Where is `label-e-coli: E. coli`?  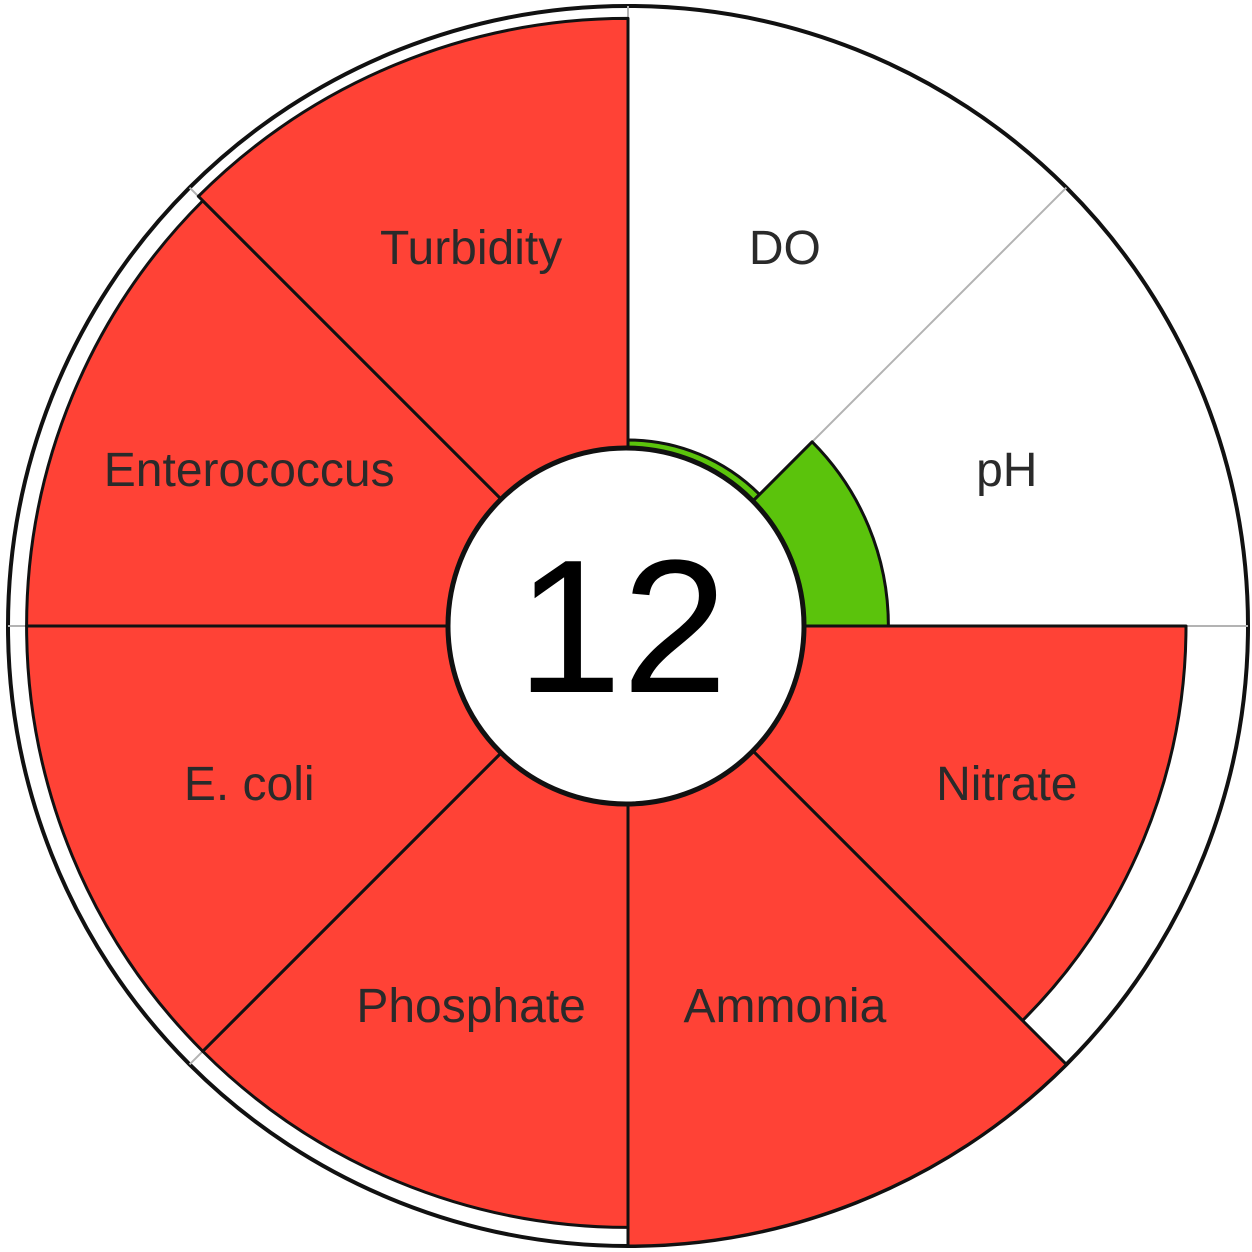 label-e-coli: E. coli is located at coordinates (249, 784).